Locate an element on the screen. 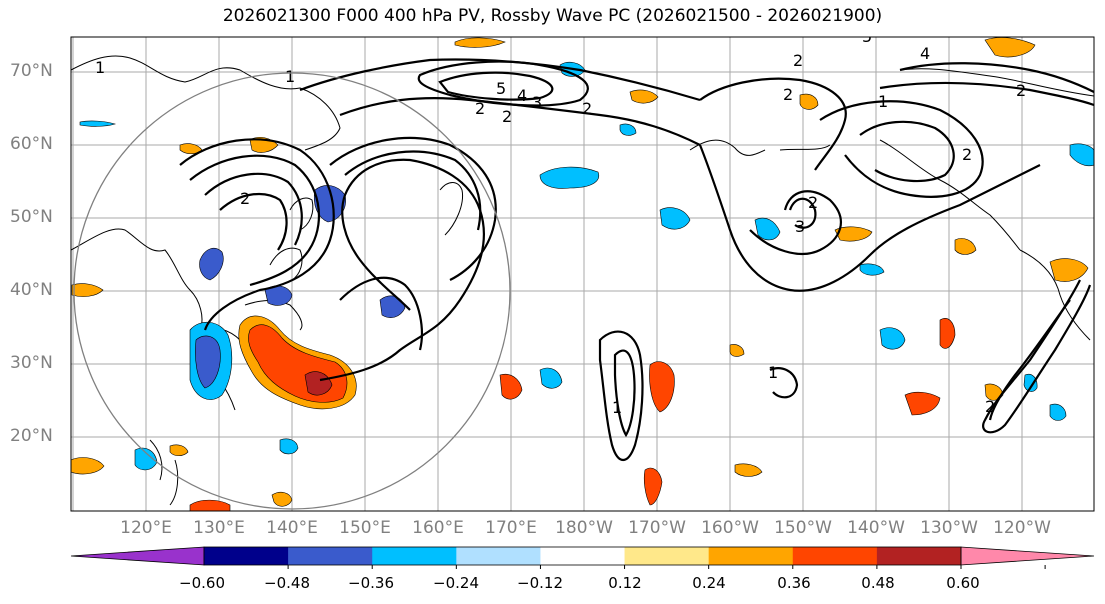  lon-label: 180°W is located at coordinates (584, 528).